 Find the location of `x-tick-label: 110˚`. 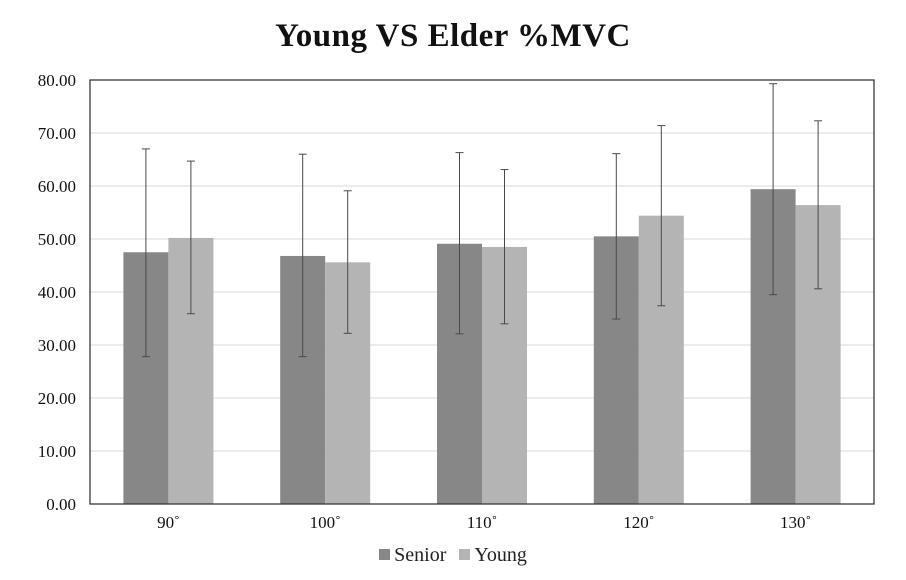

x-tick-label: 110˚ is located at coordinates (482, 522).